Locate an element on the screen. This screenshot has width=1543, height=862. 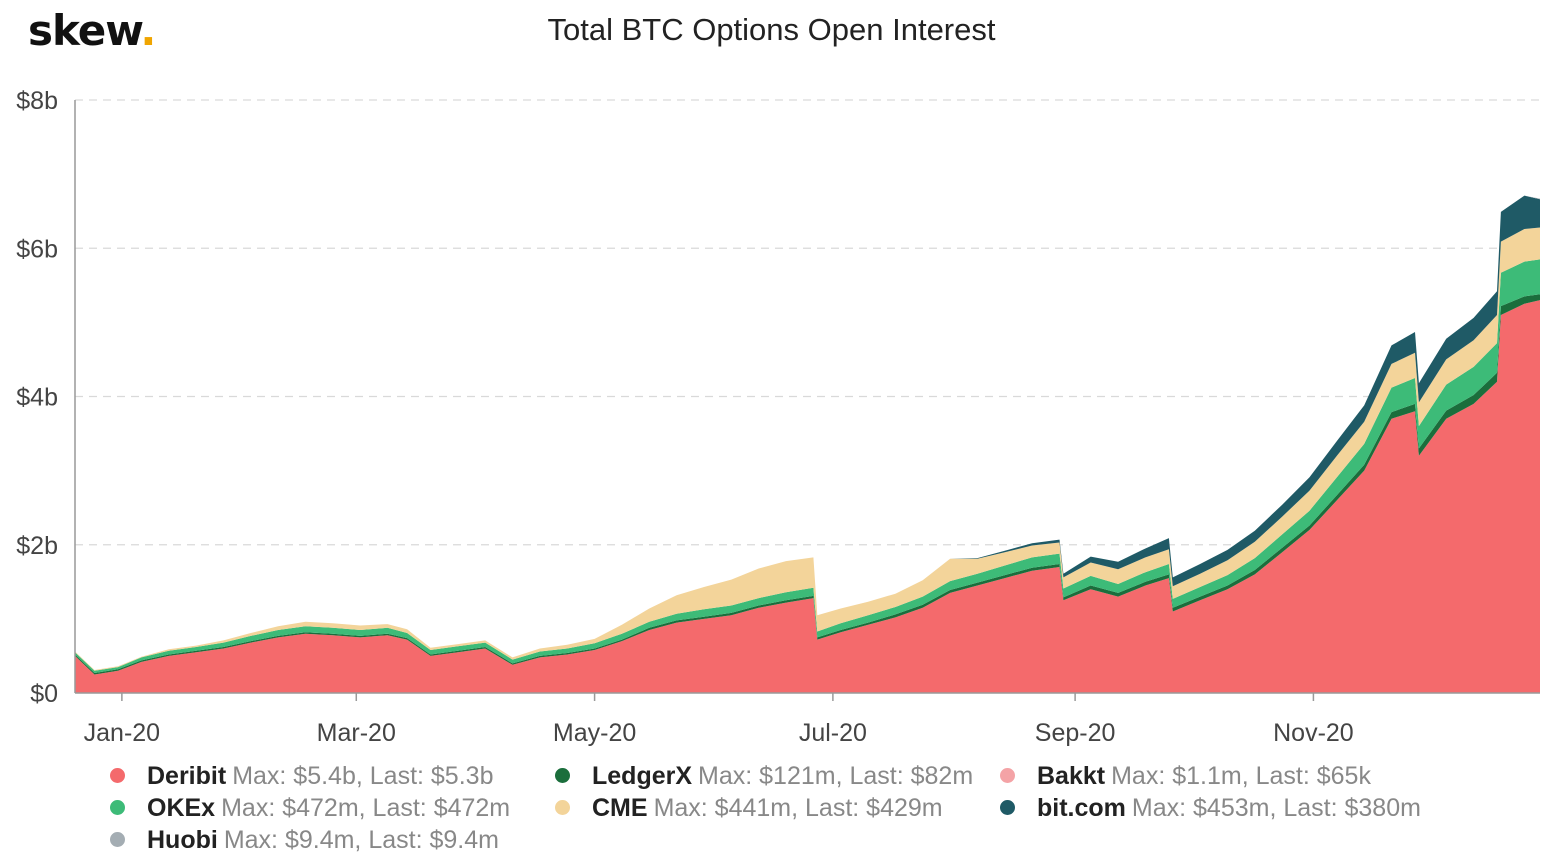
y-tick-label: $6b is located at coordinates (37, 249).